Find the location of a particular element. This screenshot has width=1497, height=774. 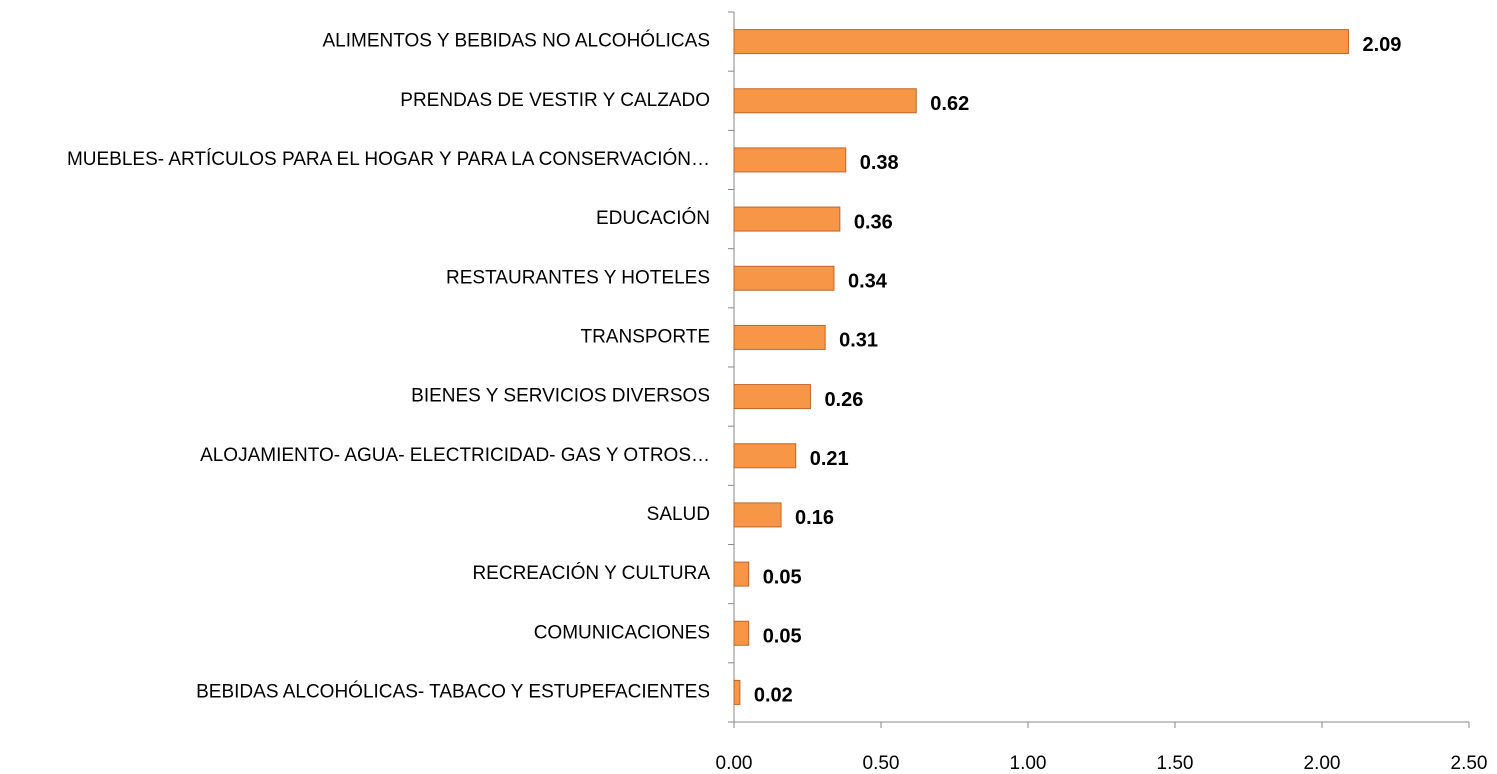

y-tick-label: COMUNICACIONES is located at coordinates (622, 632).